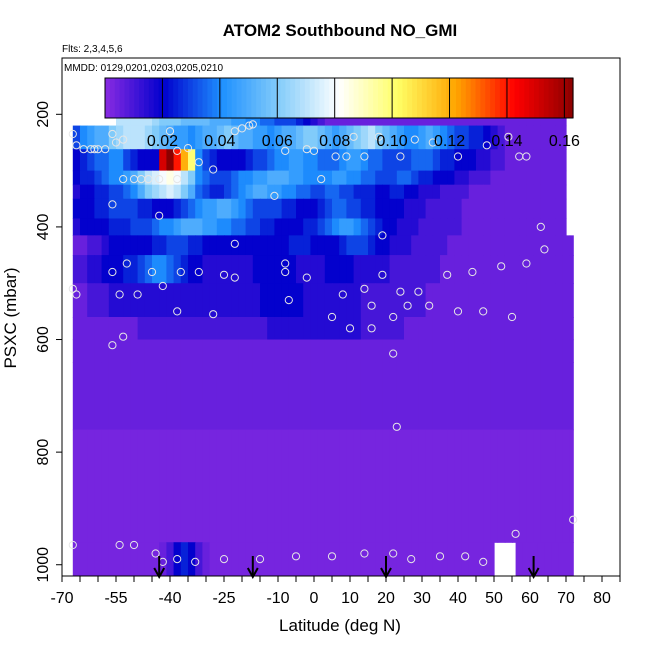  What do you see at coordinates (564, 141) in the screenshot?
I see `colorbar-tick-label: 0.16` at bounding box center [564, 141].